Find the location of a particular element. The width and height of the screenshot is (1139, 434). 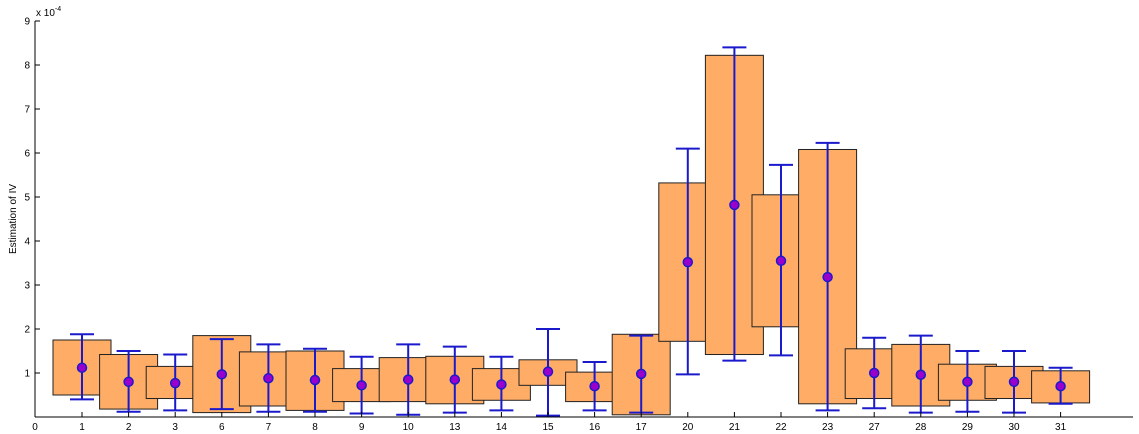

y-axis-multiplier: x 10-4 is located at coordinates (48, 12).